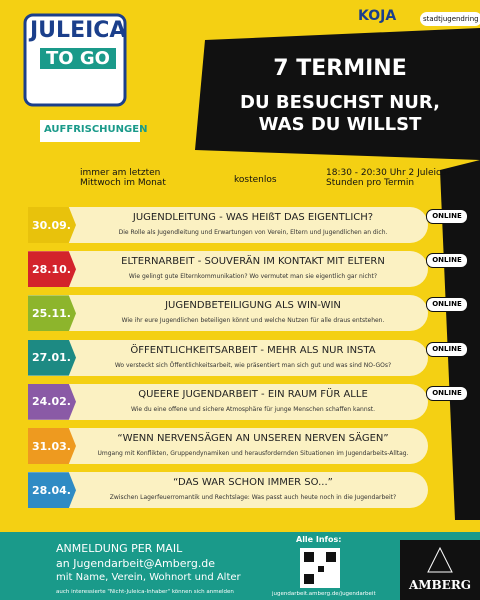 This screenshot has width=480, height=600. What do you see at coordinates (255, 180) in the screenshot?
I see `info-price: kostenlos` at bounding box center [255, 180].